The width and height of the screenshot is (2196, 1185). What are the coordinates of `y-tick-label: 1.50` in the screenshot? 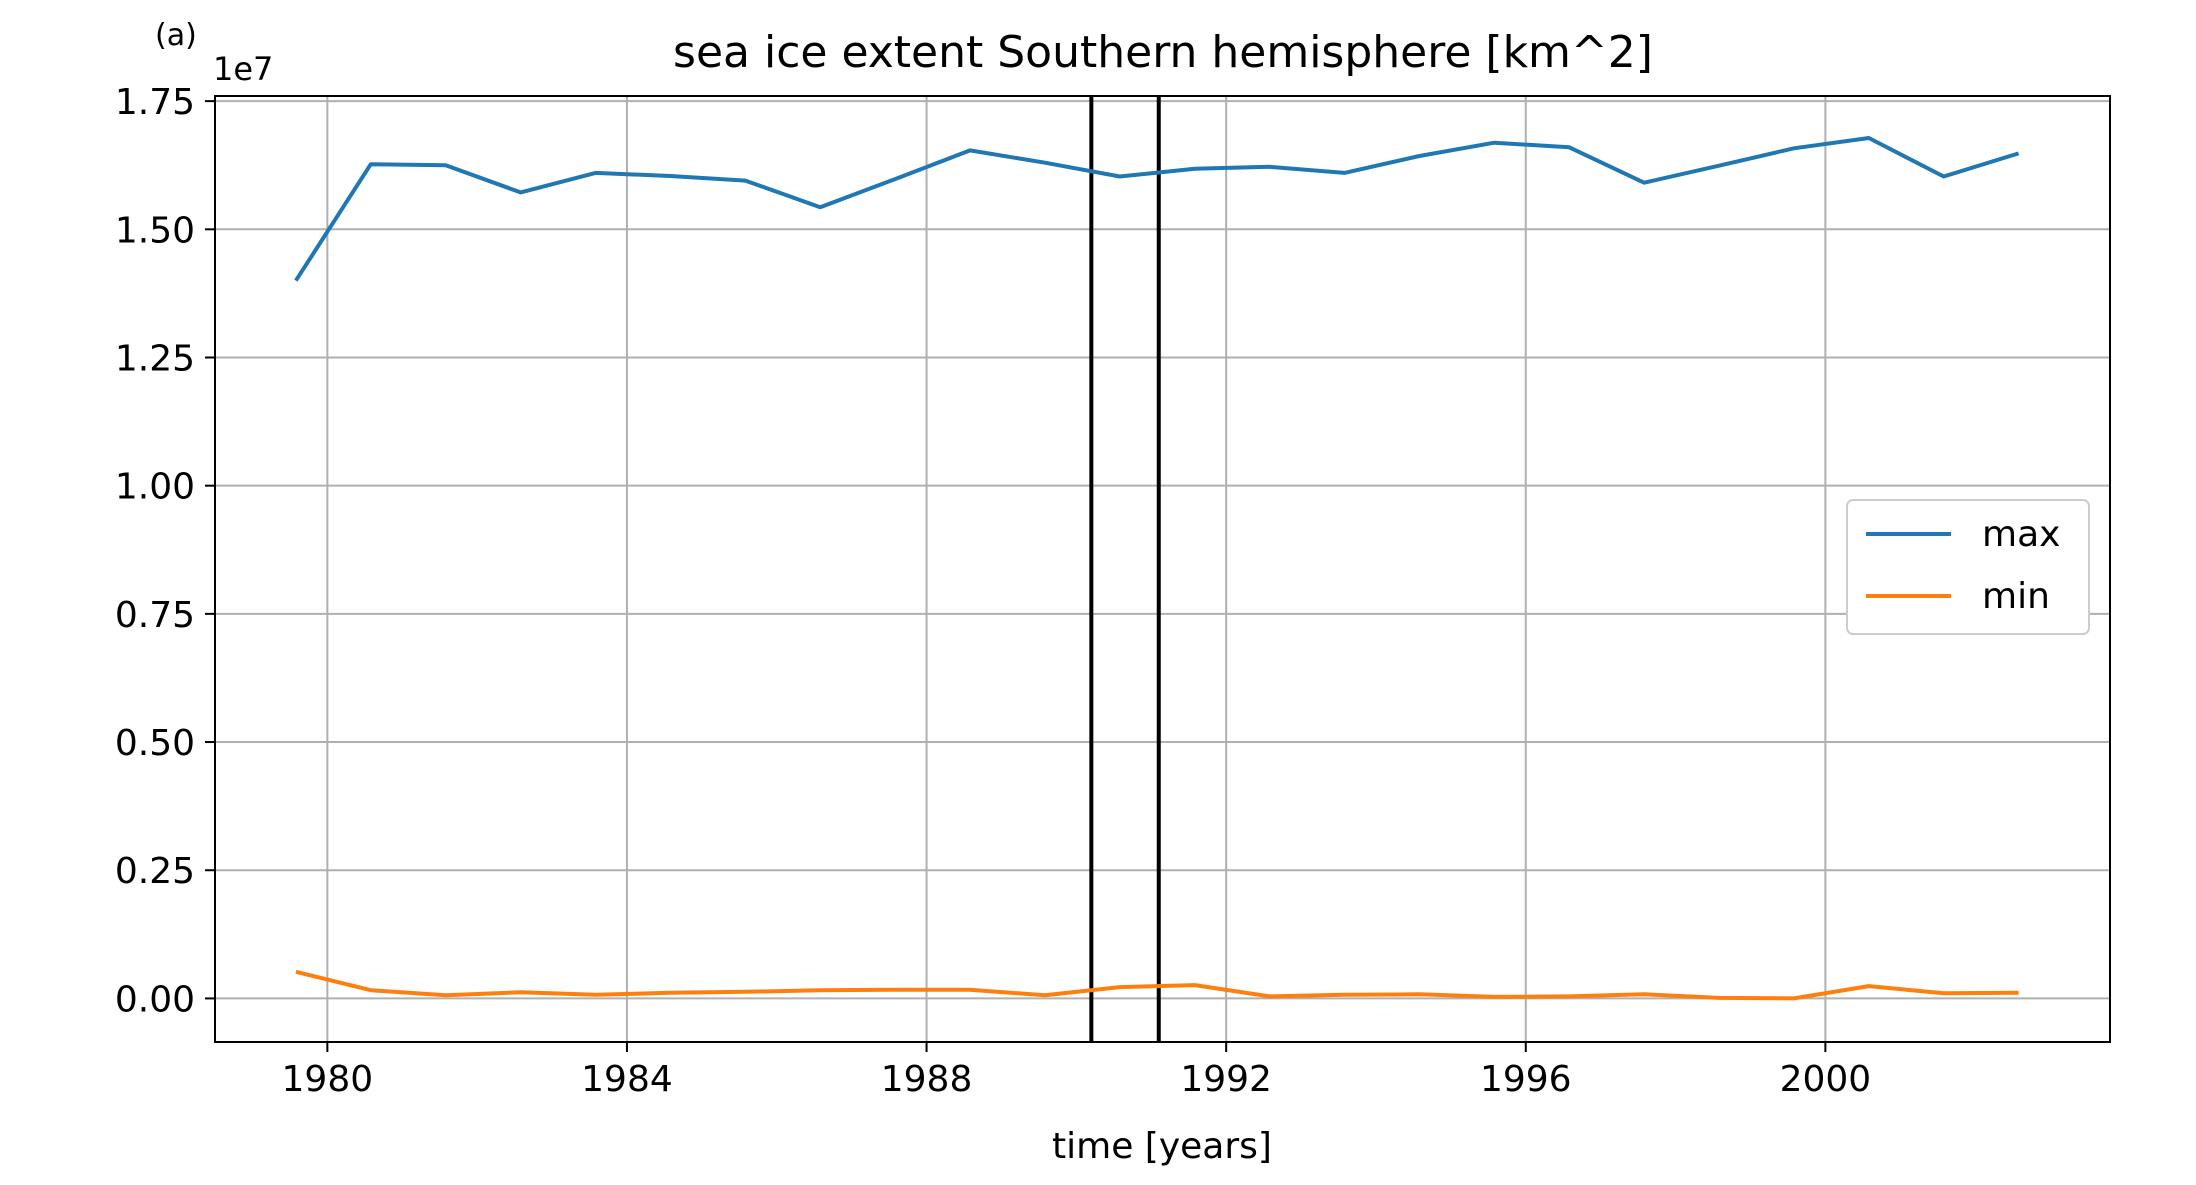 It's located at (155, 230).